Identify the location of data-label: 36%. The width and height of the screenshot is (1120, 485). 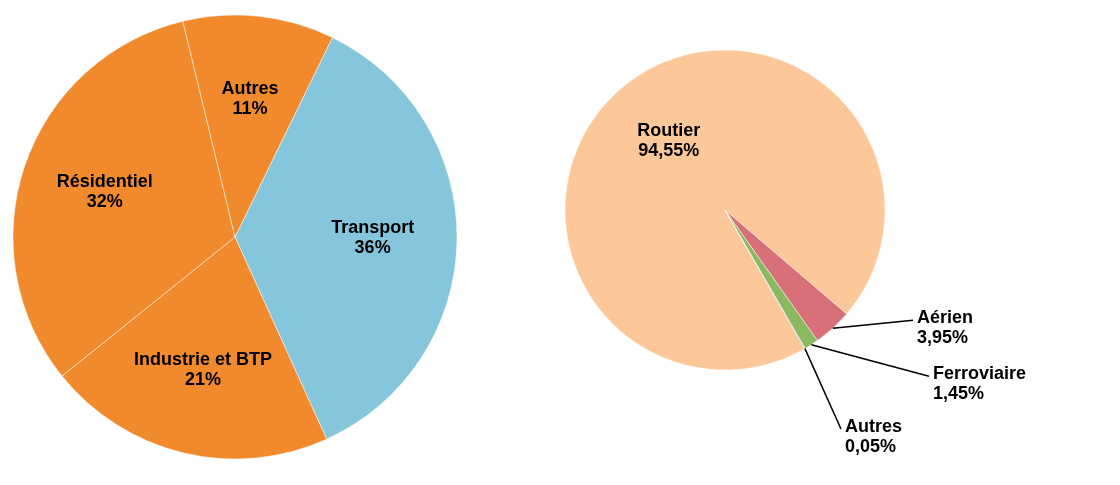
(372, 246).